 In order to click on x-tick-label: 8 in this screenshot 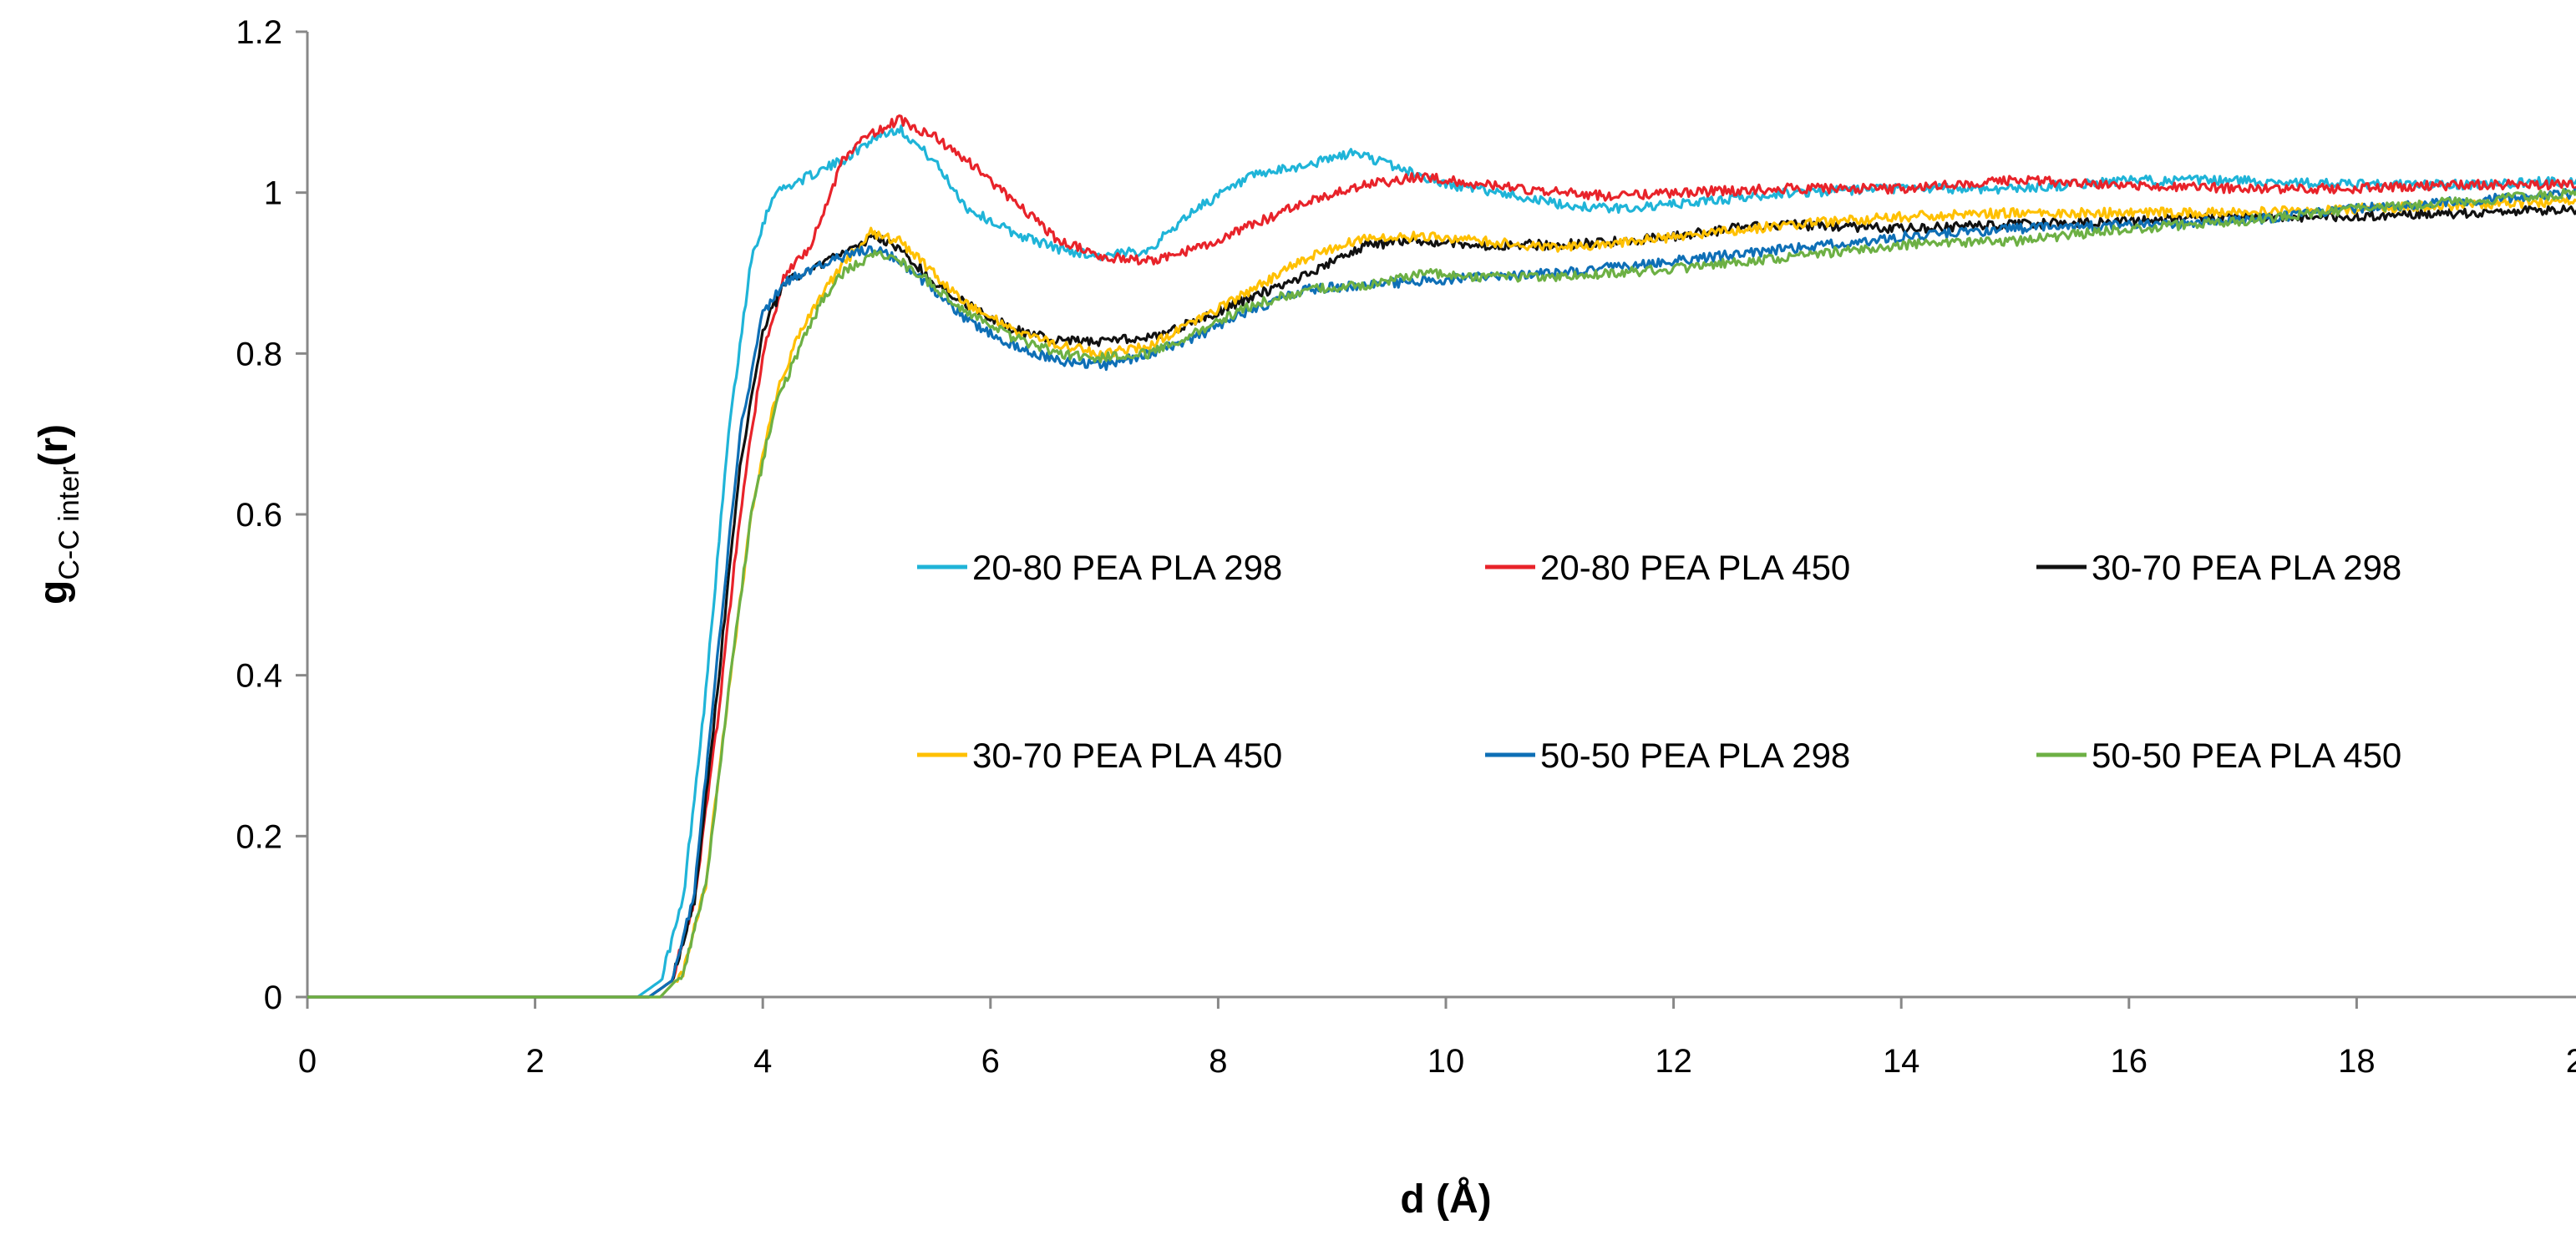, I will do `click(1218, 1061)`.